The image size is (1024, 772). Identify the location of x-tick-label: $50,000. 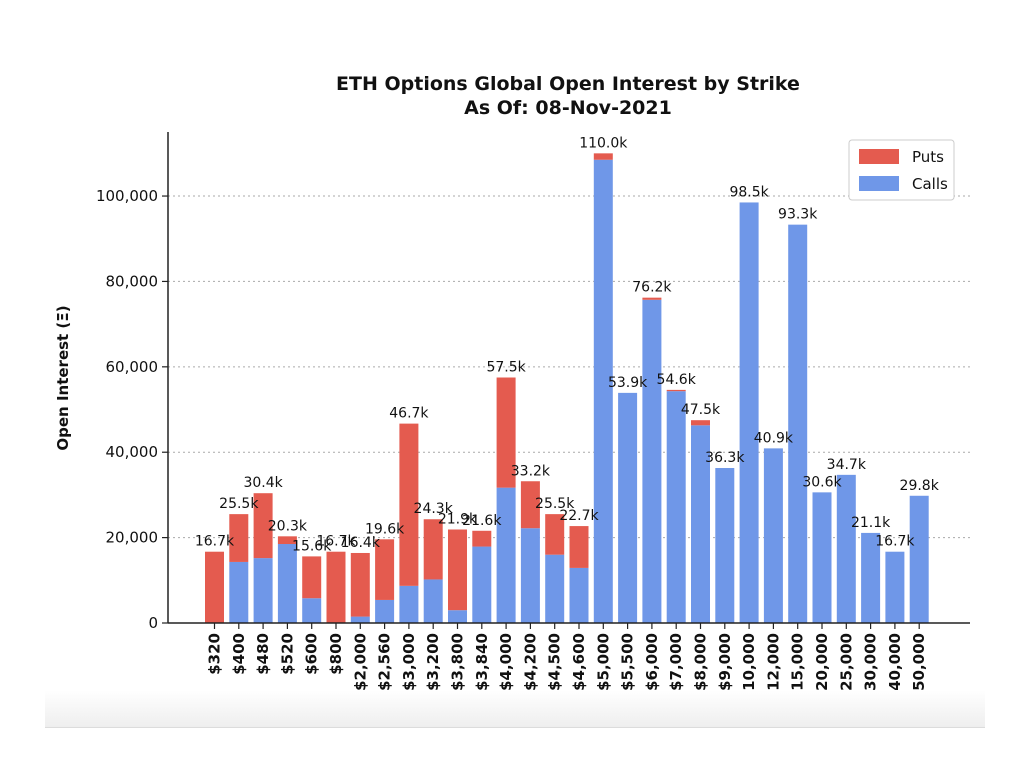
(919, 667).